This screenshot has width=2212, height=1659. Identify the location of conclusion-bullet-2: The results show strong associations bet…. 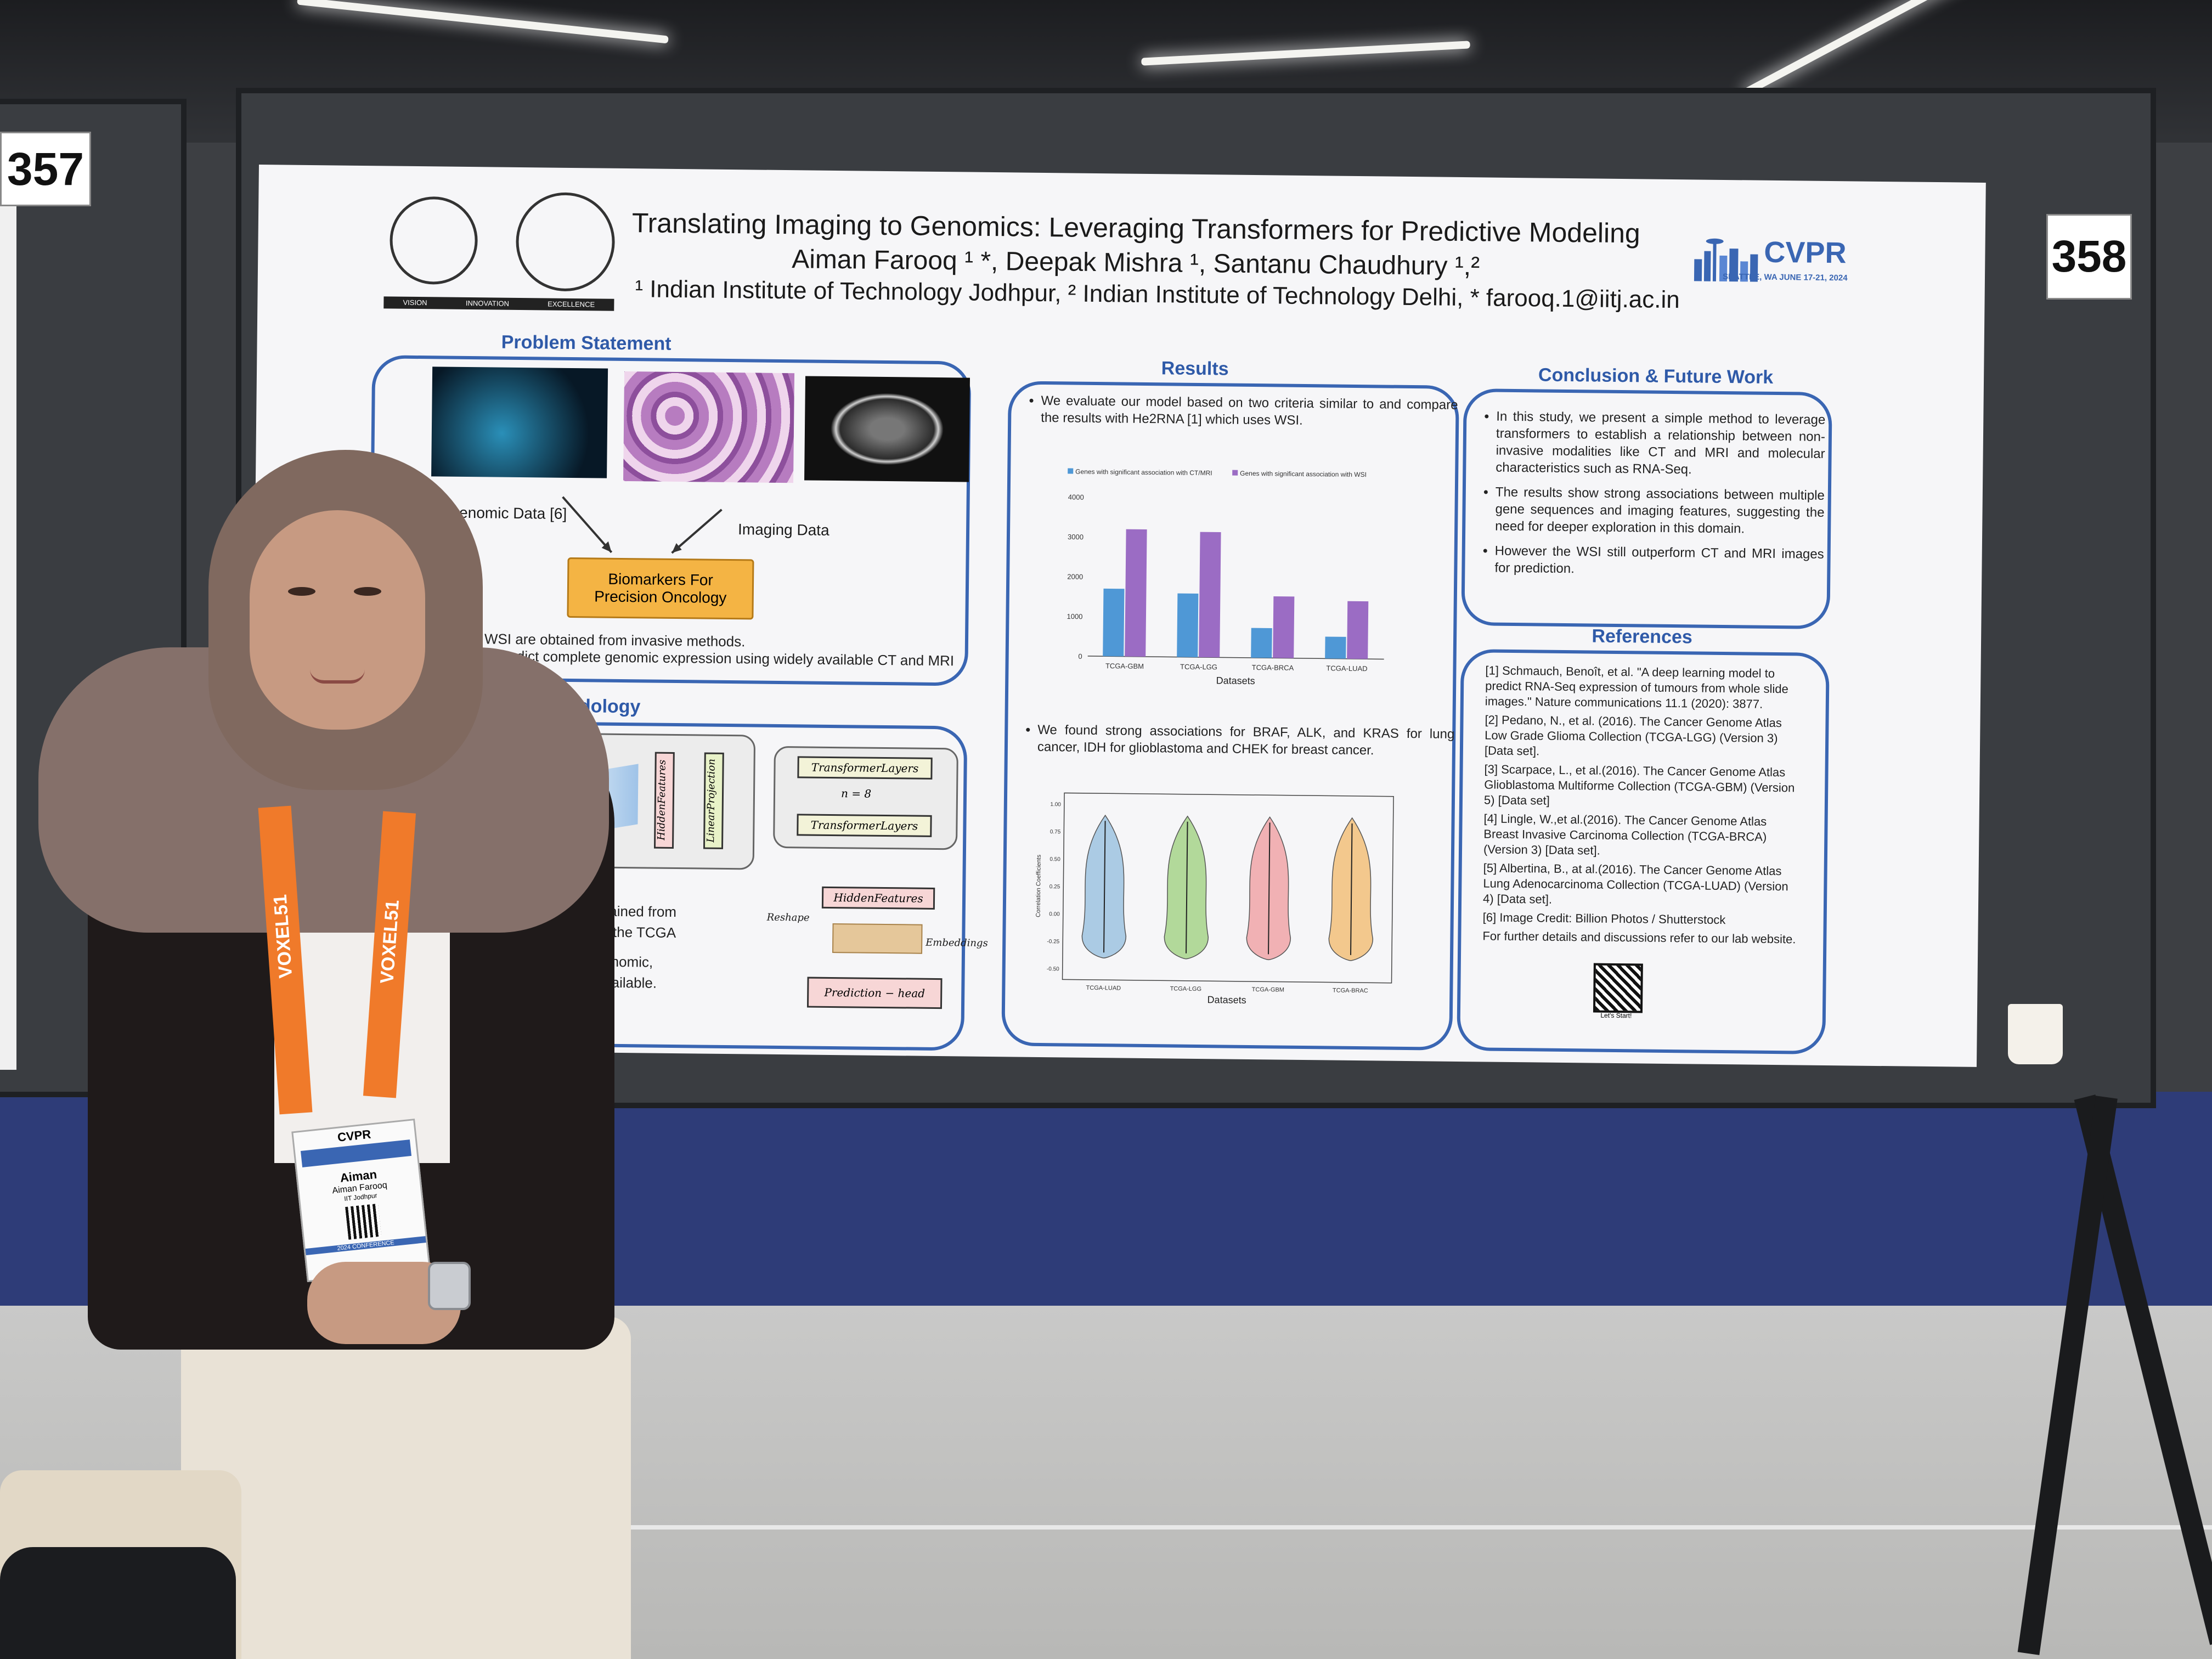
(1660, 511).